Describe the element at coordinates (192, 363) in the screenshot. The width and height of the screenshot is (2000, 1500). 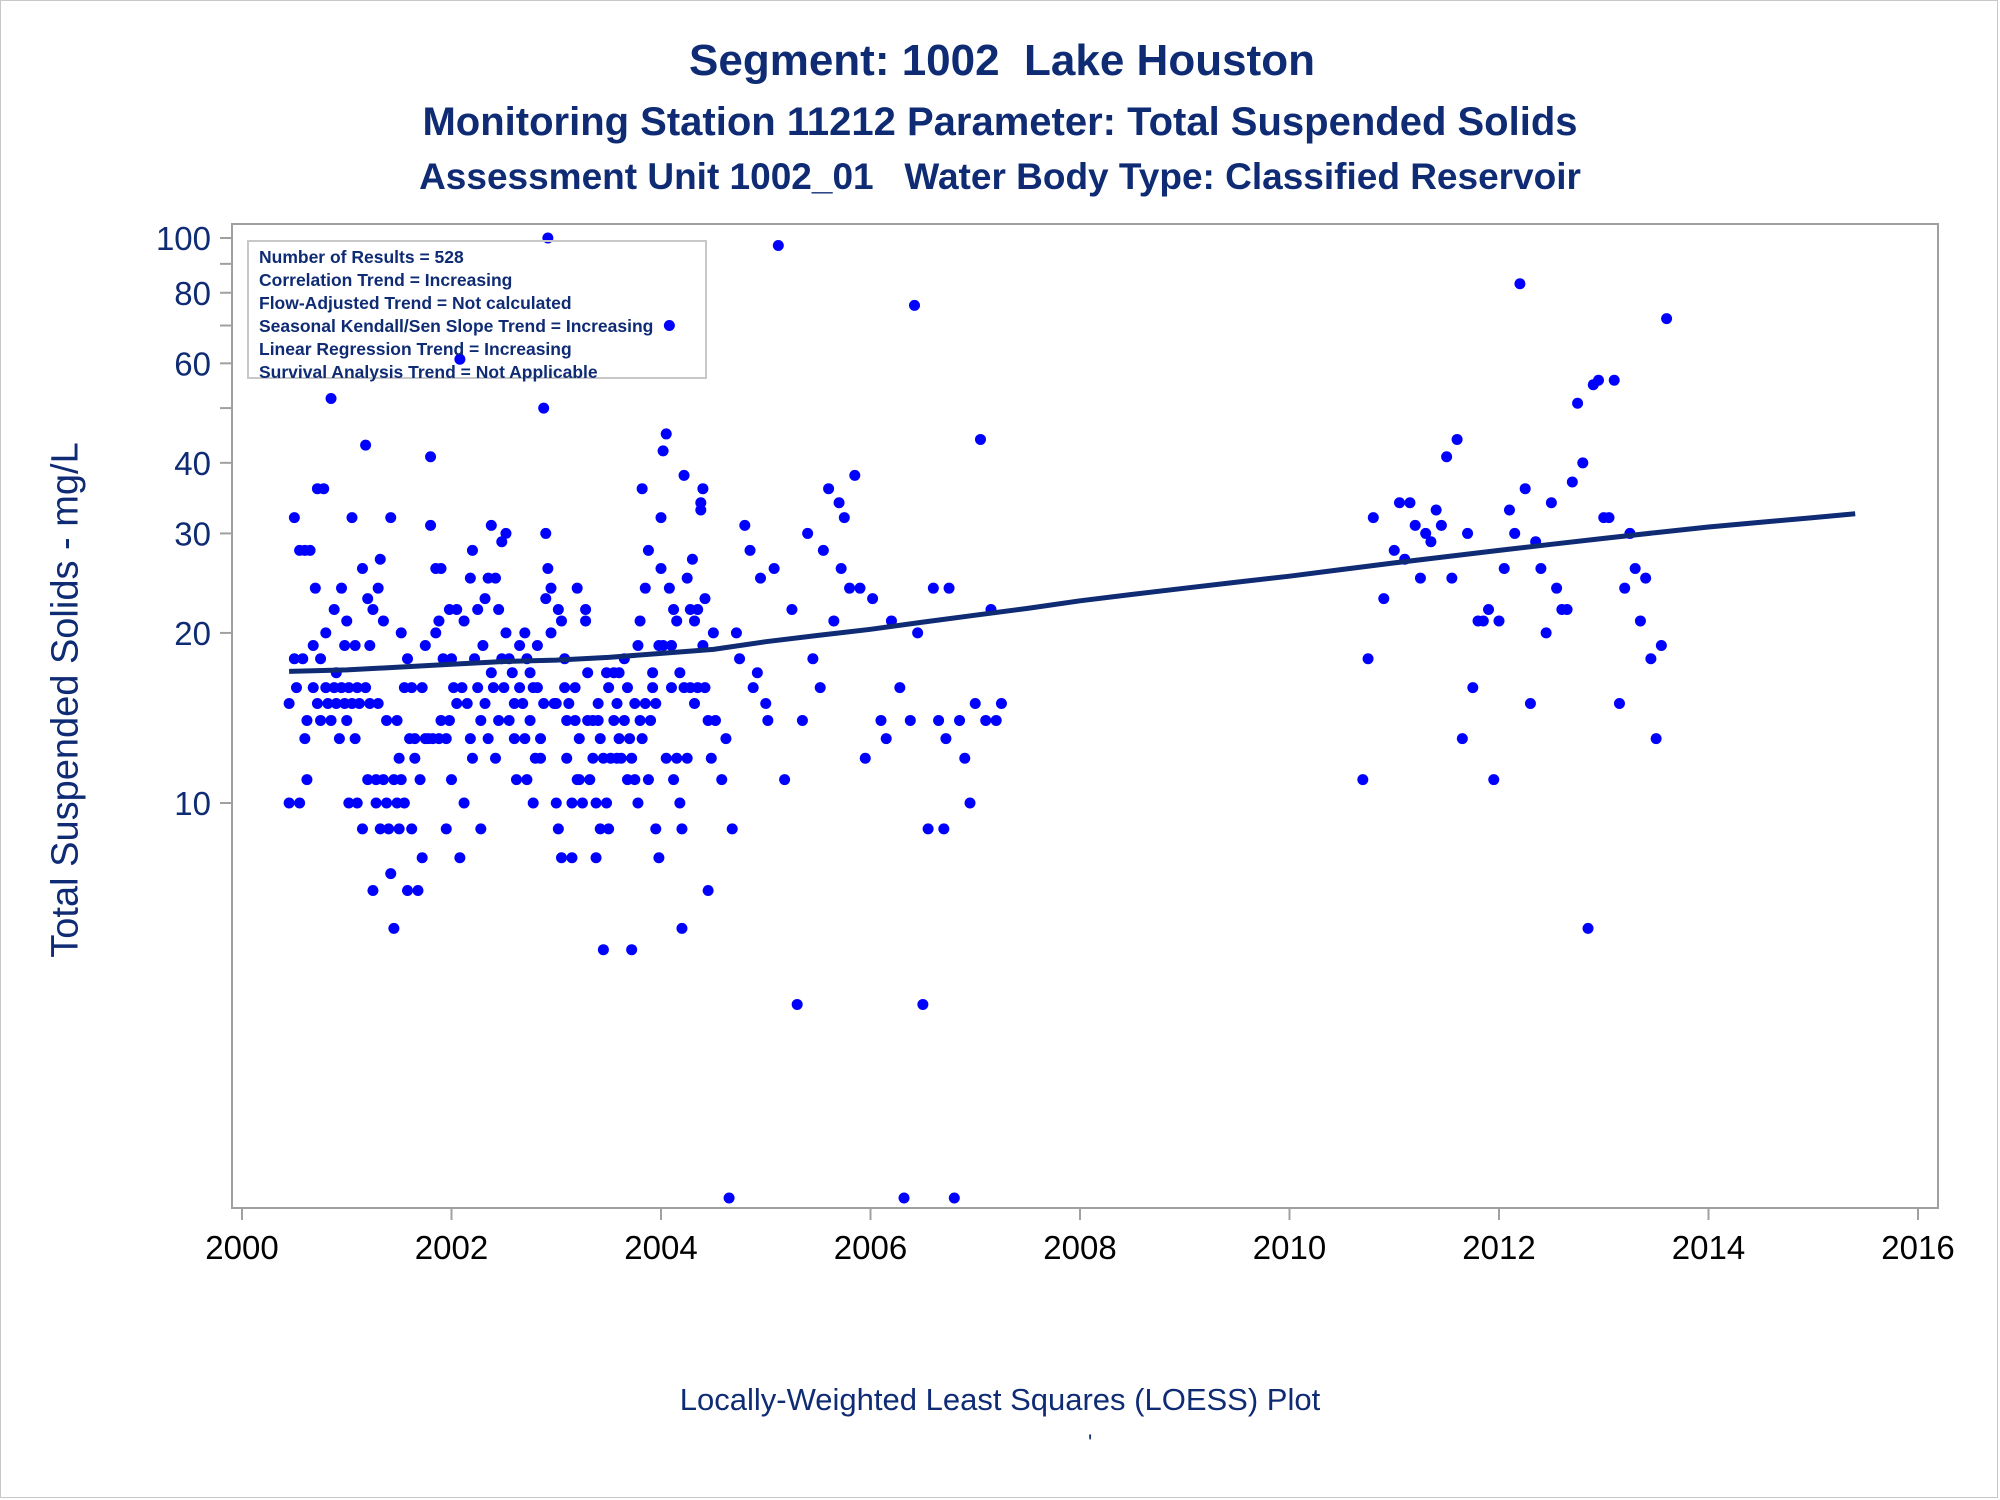
I see `y-tick-label: 60` at that location.